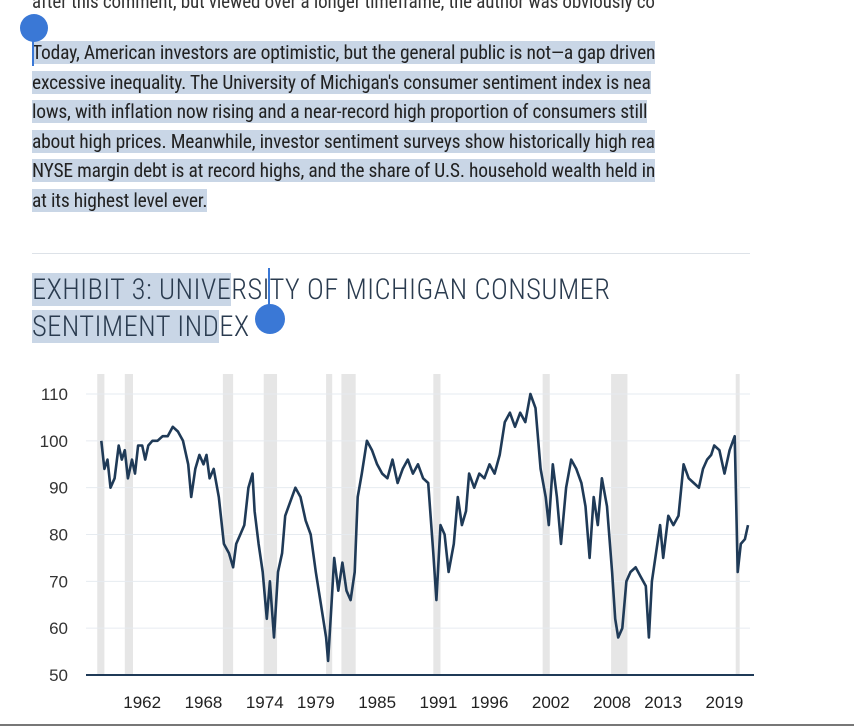 Image resolution: width=854 pixels, height=726 pixels. What do you see at coordinates (377, 702) in the screenshot?
I see `x-tick-label: 1985` at bounding box center [377, 702].